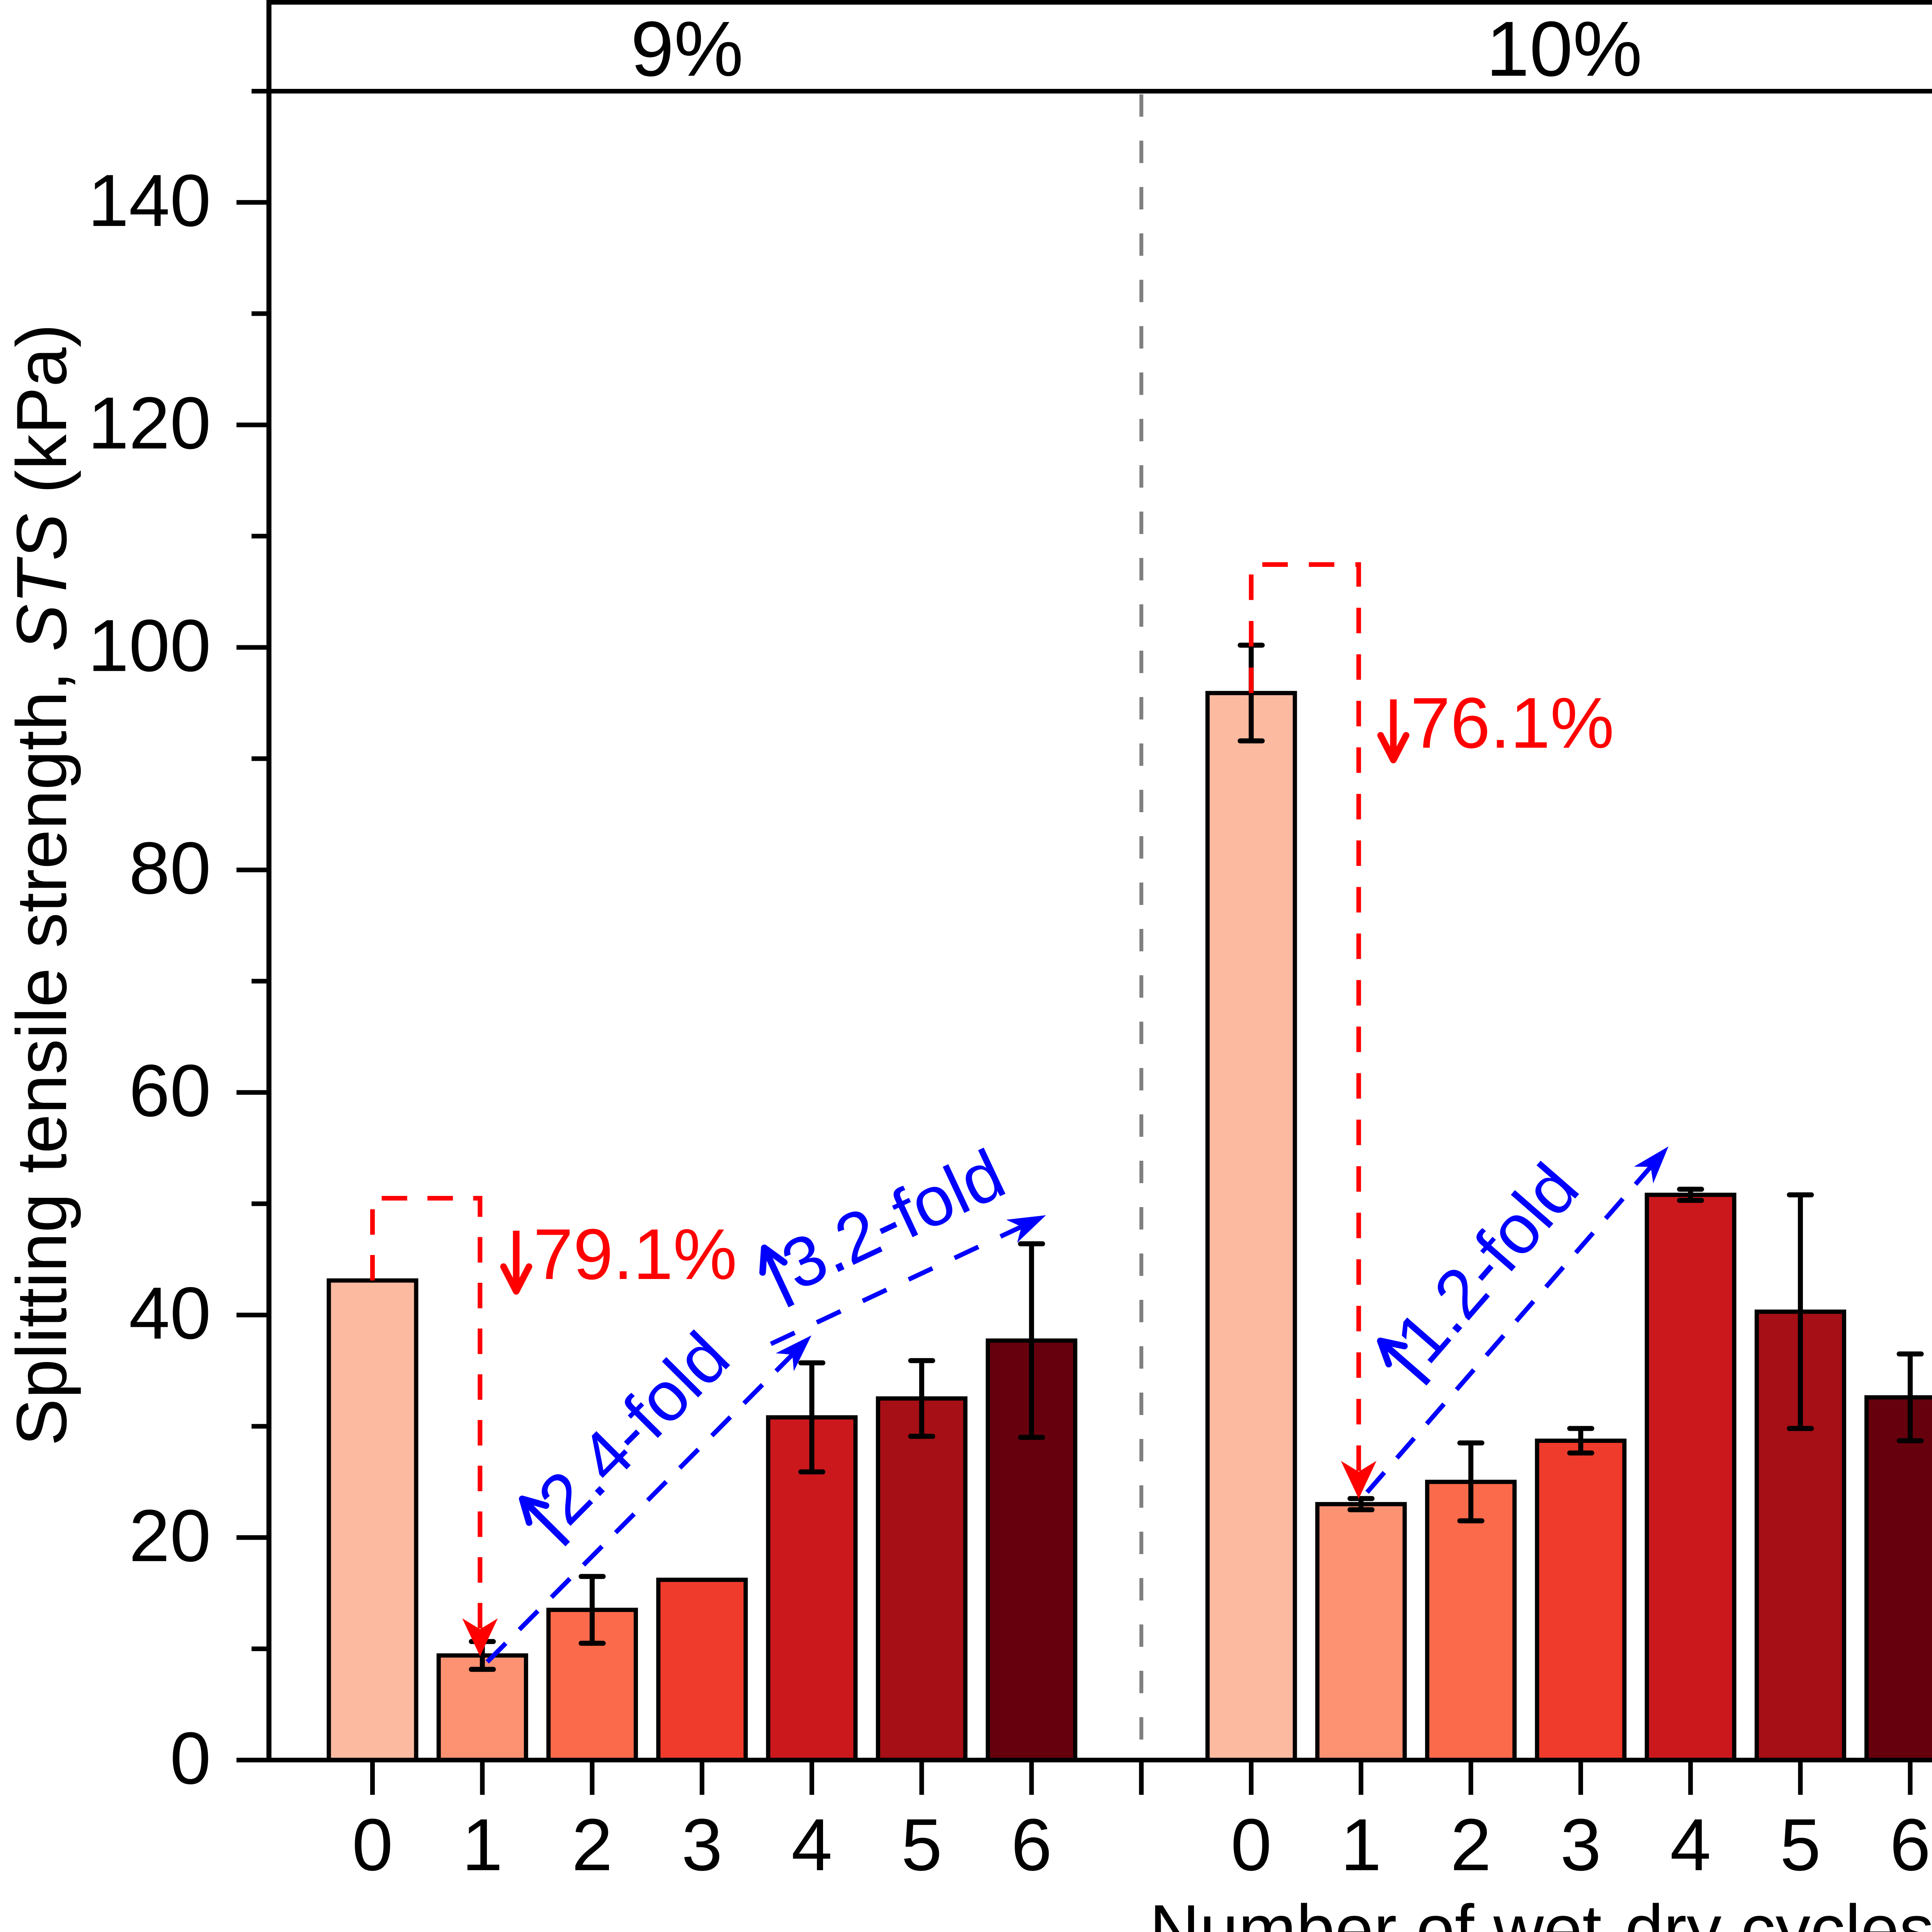 This screenshot has width=1932, height=1932. I want to click on svg-text: 79.1%, so click(635, 1254).